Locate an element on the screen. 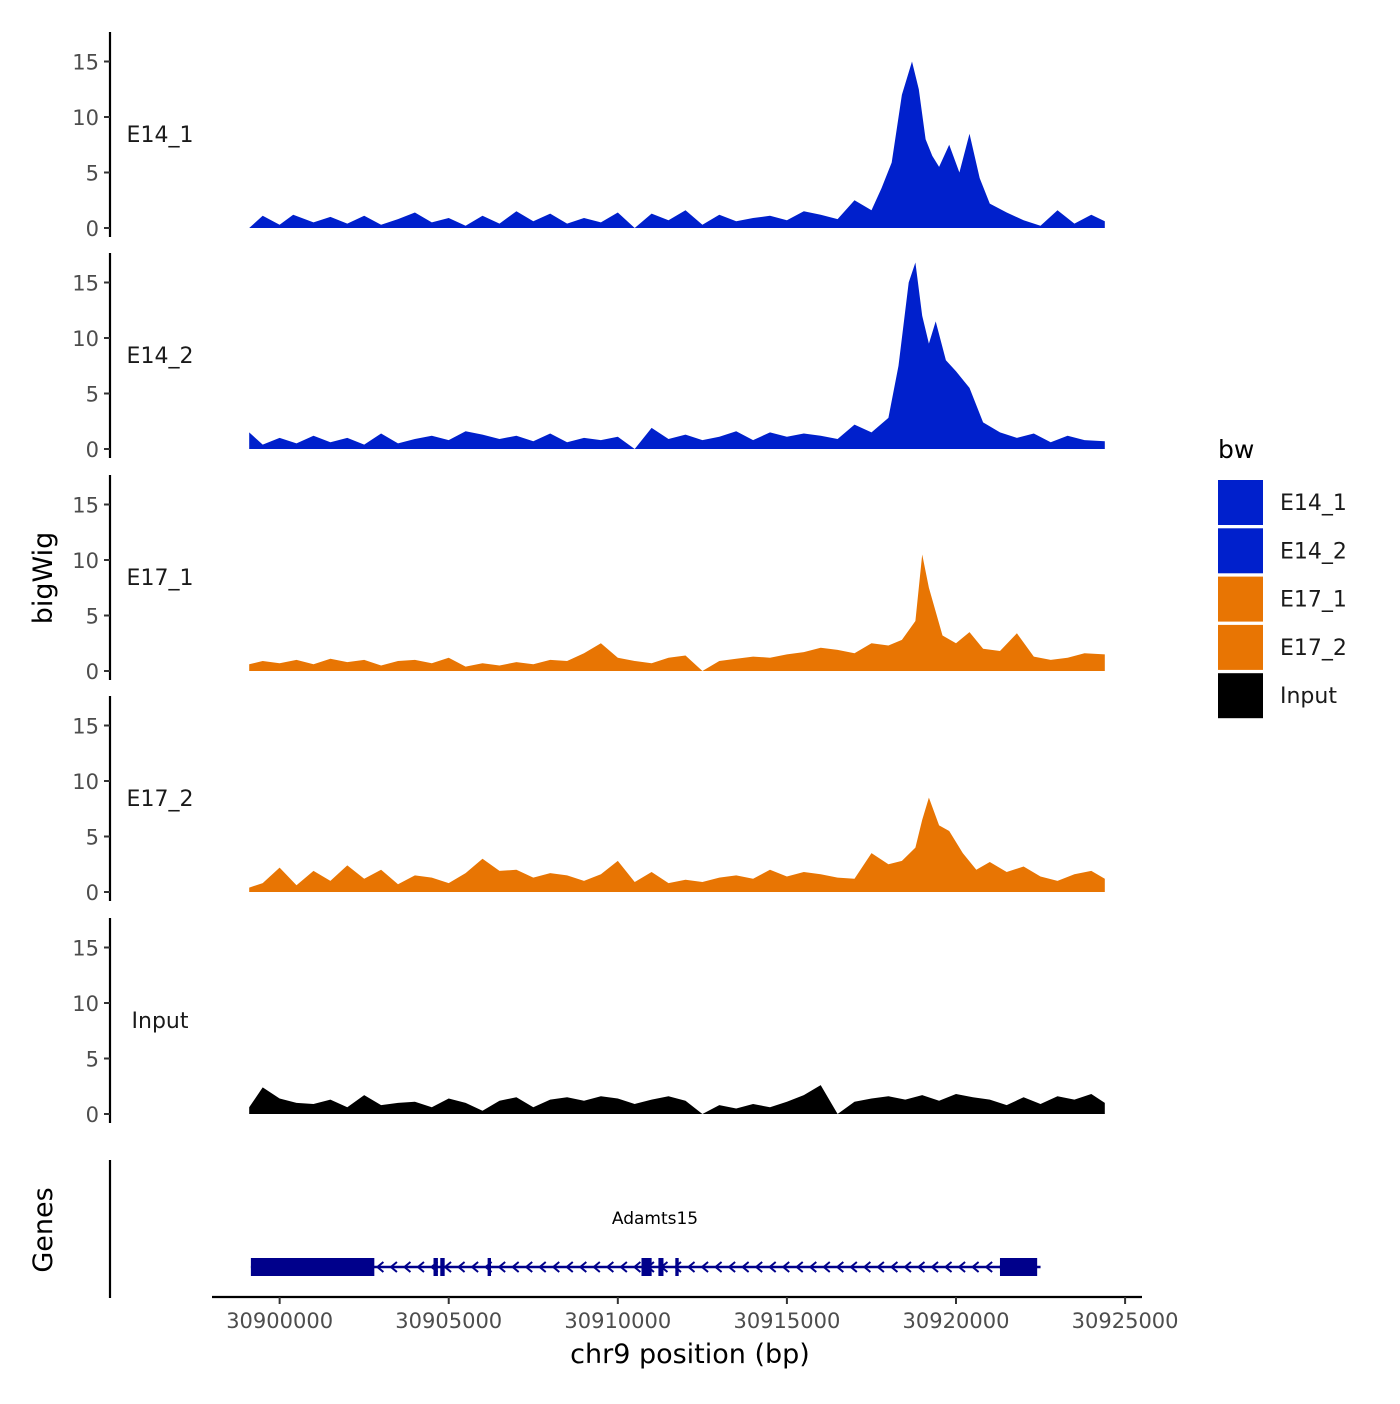  y-axis-title: bigWig is located at coordinates (43, 578).